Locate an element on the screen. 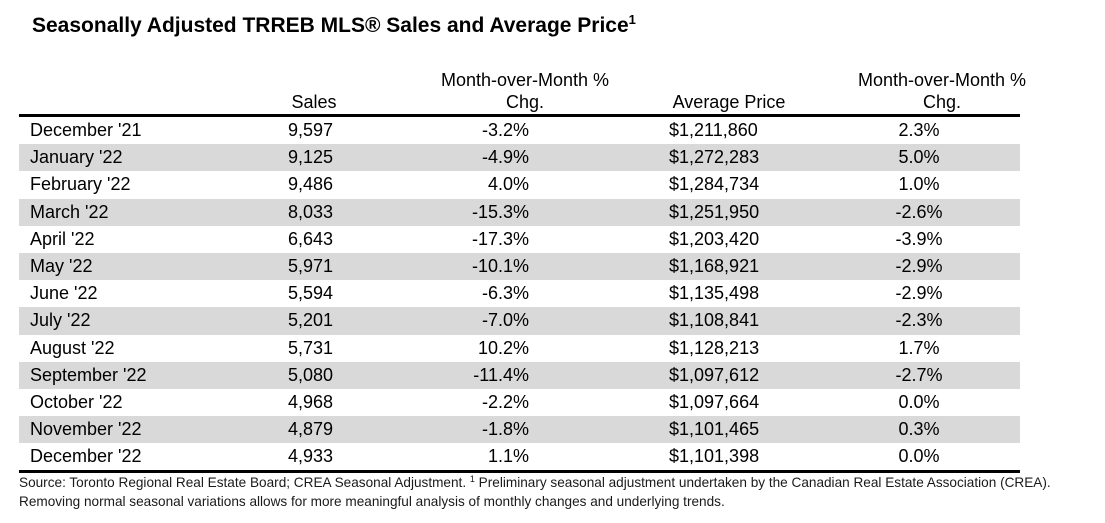  title-footnote-marker: 1 is located at coordinates (632, 19).